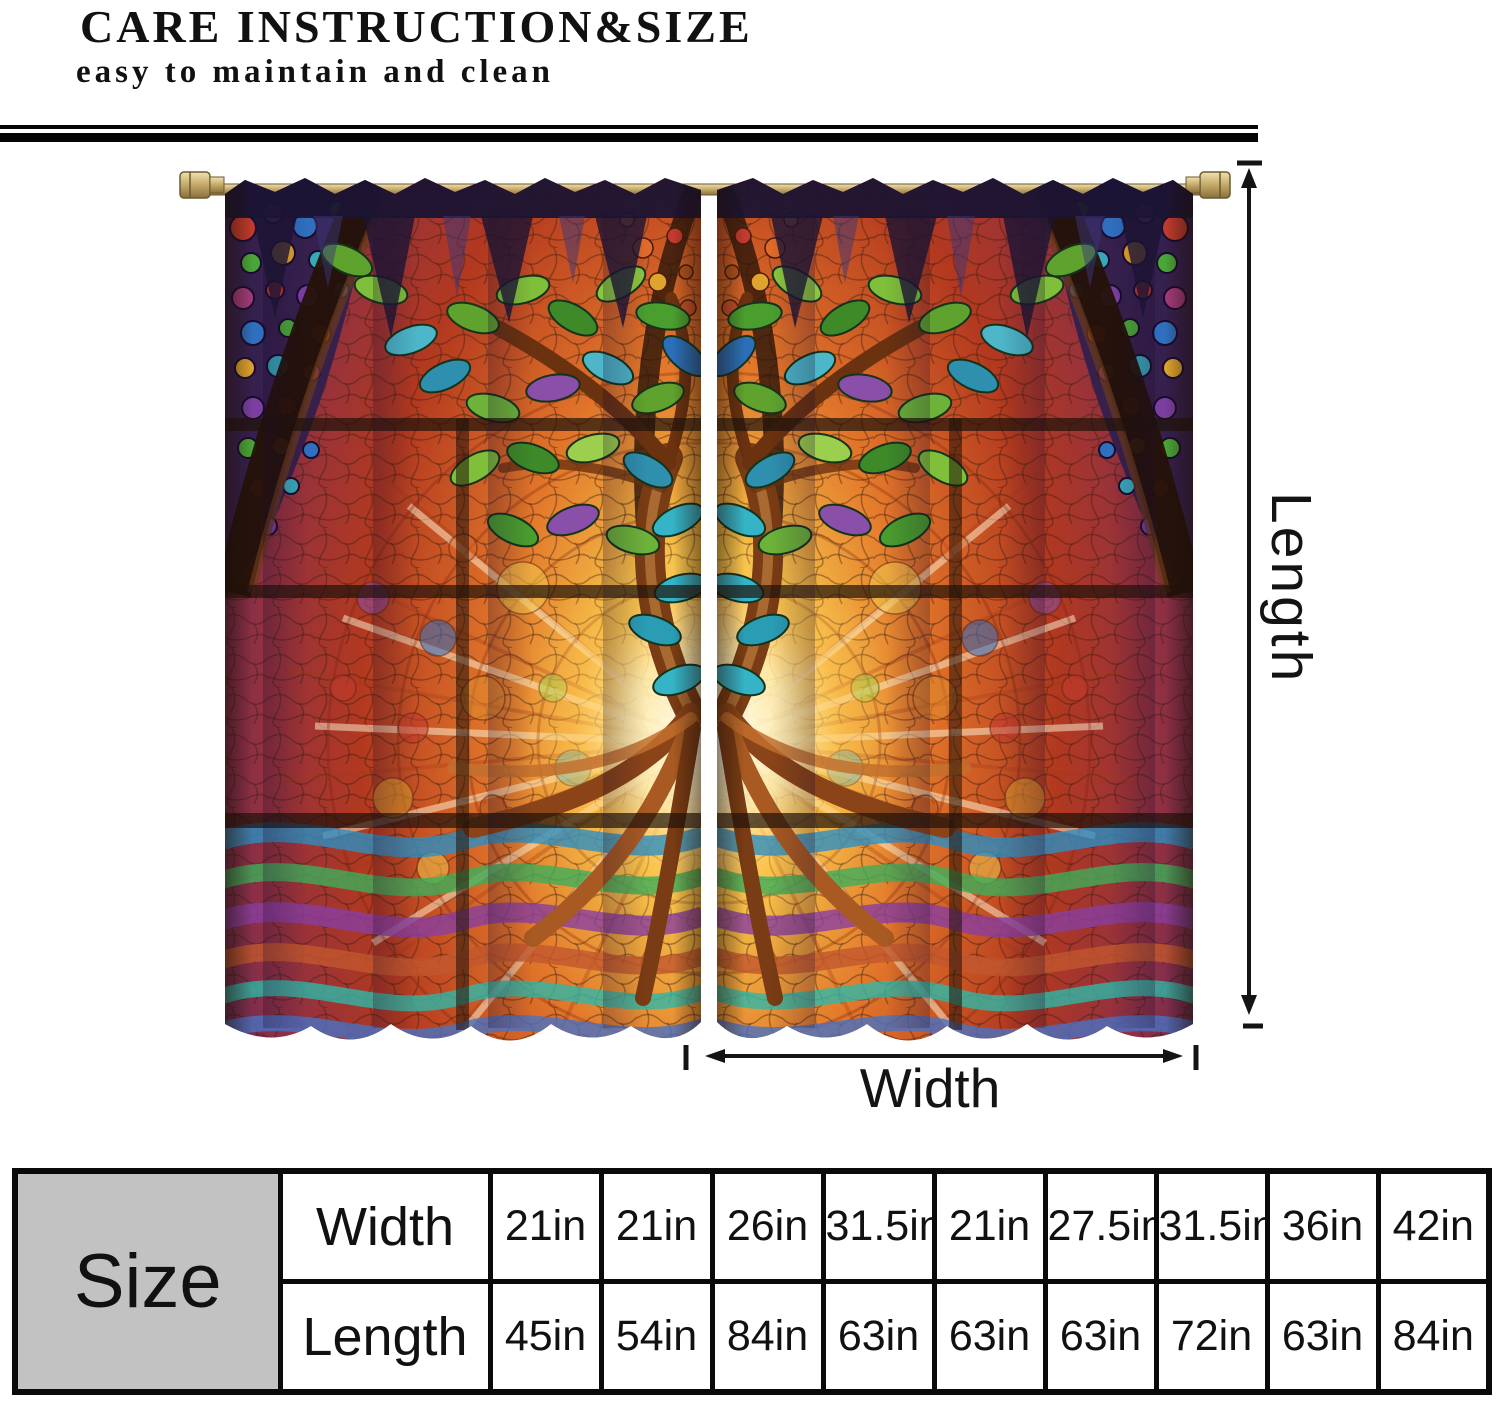 The image size is (1500, 1401). What do you see at coordinates (315, 72) in the screenshot?
I see `page-subtitle: easy to maintain and clean` at bounding box center [315, 72].